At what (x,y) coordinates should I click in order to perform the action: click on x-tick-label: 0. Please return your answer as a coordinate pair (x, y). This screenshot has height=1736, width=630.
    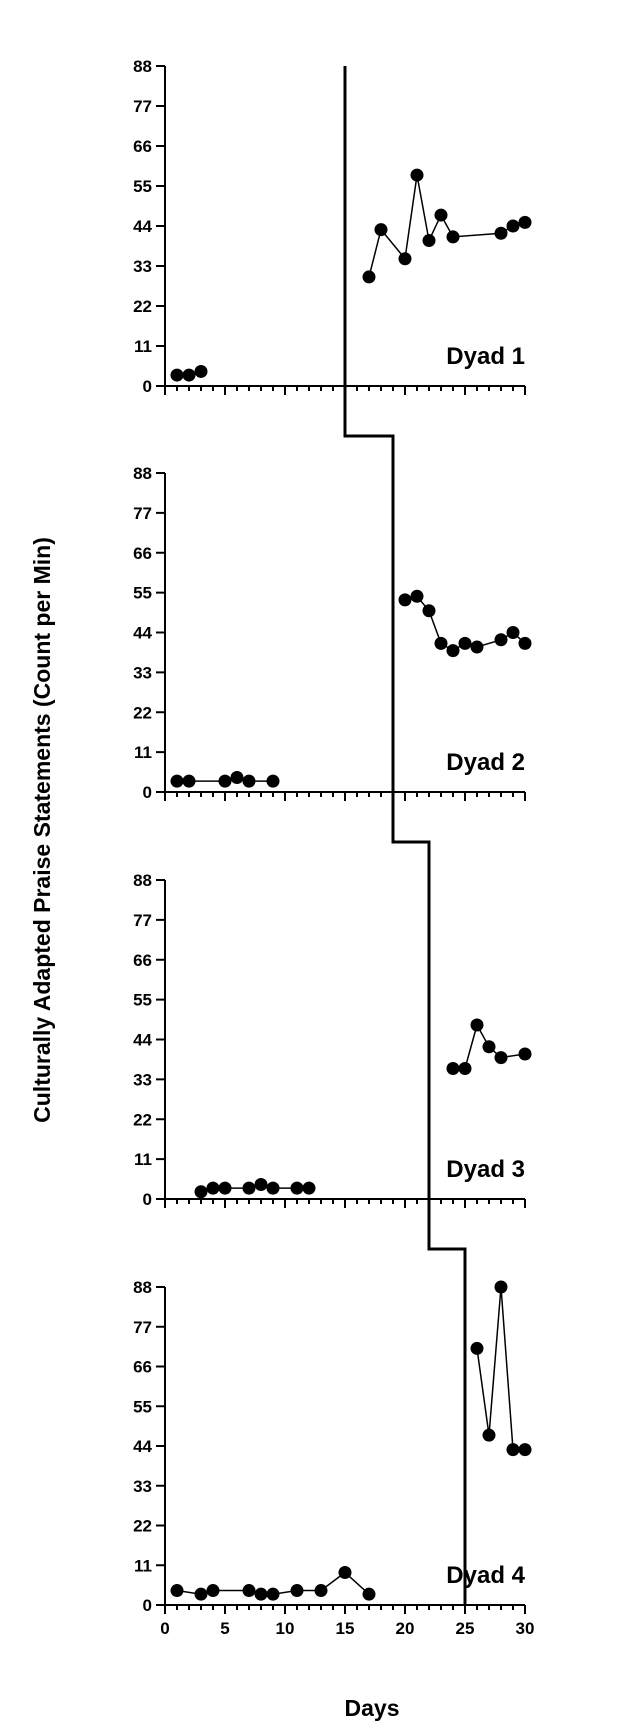
    Looking at the image, I should click on (164, 1628).